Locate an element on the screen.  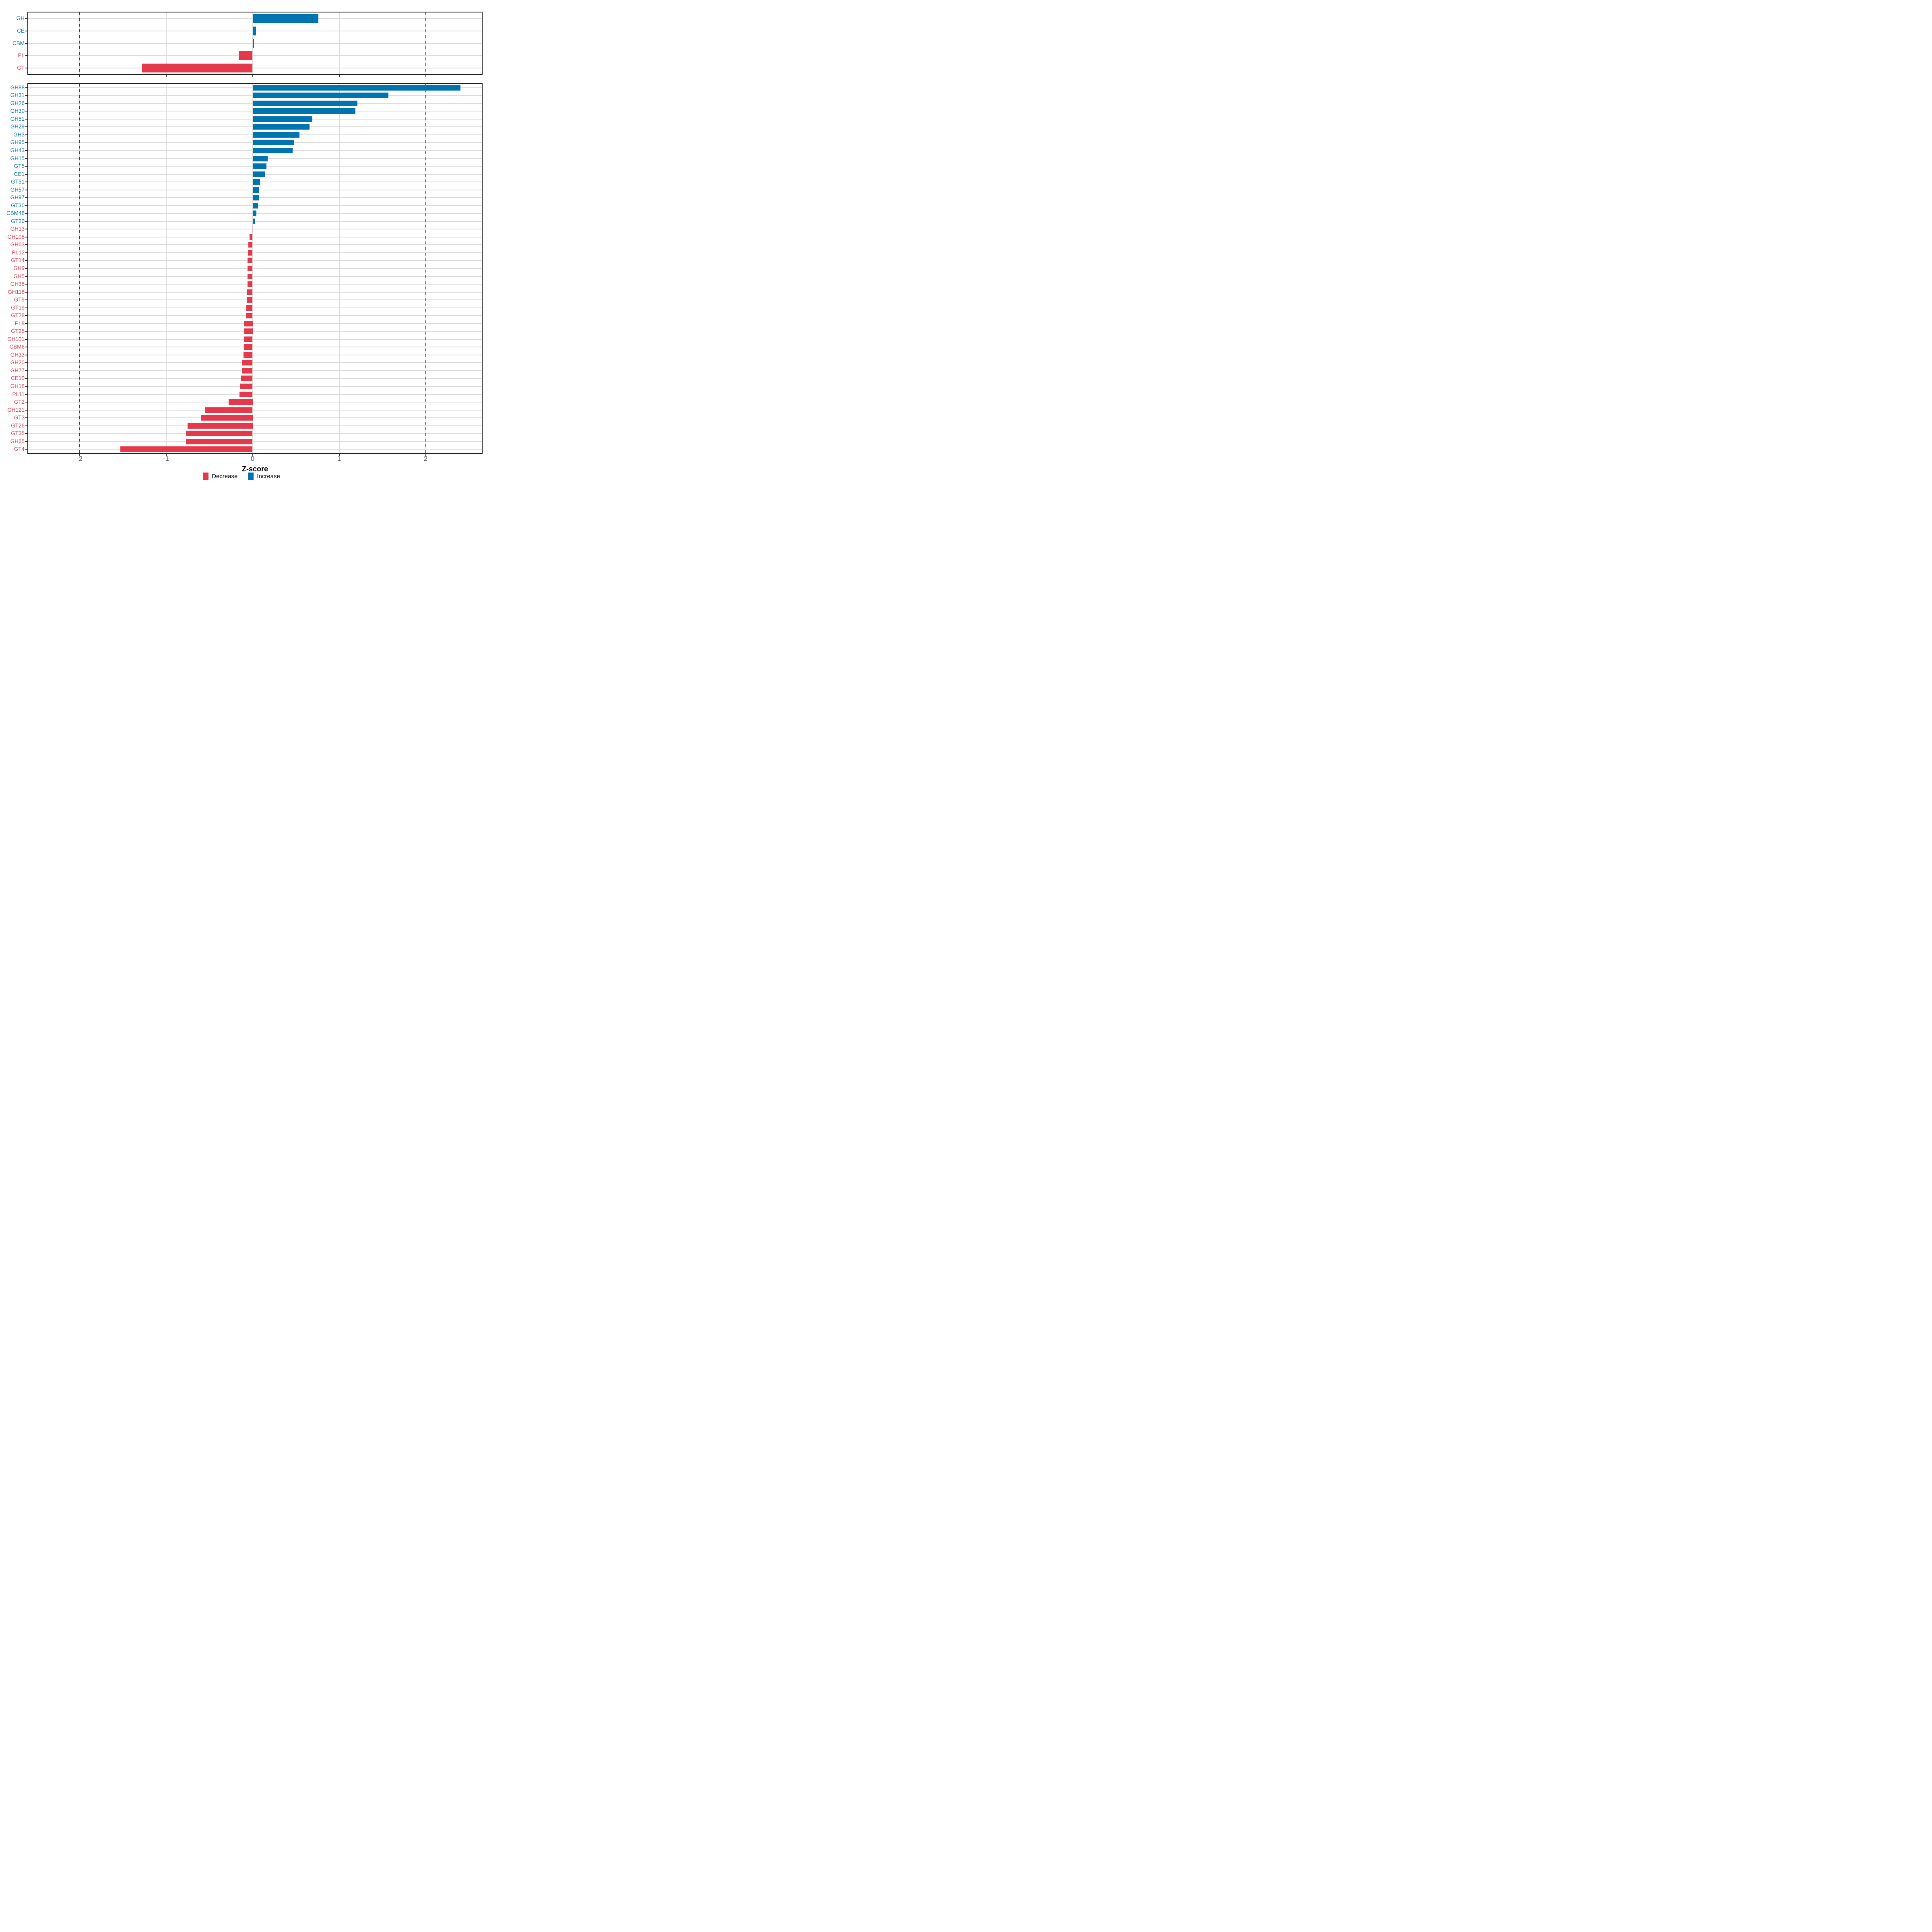
category-label-GH26: GH26 is located at coordinates (17, 103).